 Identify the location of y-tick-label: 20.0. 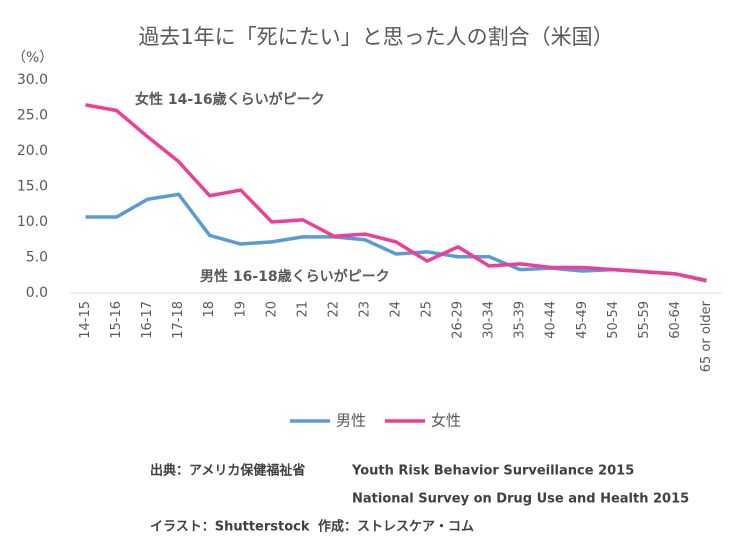
(32, 151).